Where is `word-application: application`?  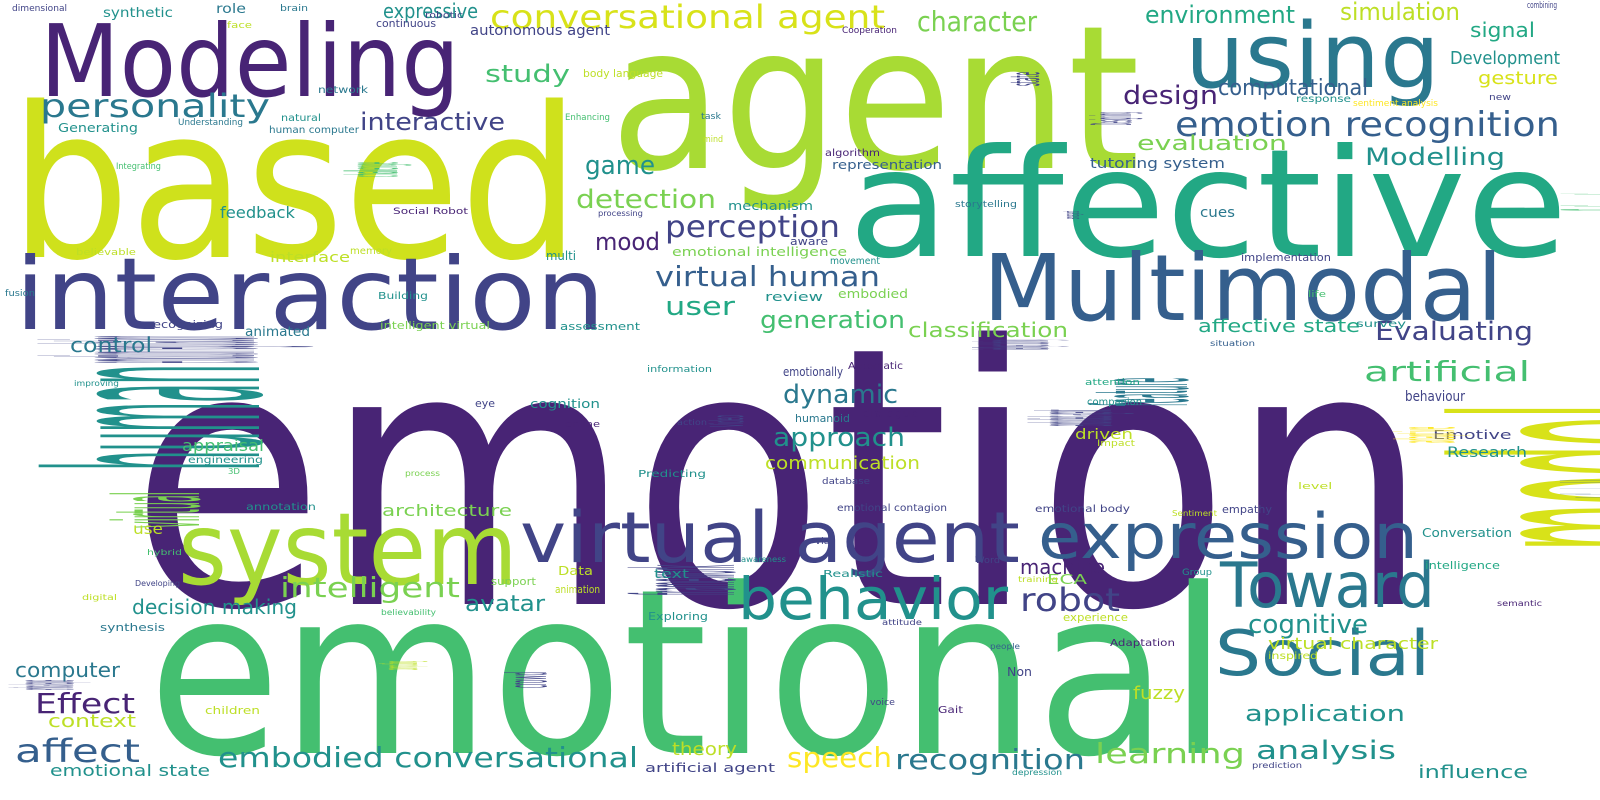 word-application: application is located at coordinates (1325, 714).